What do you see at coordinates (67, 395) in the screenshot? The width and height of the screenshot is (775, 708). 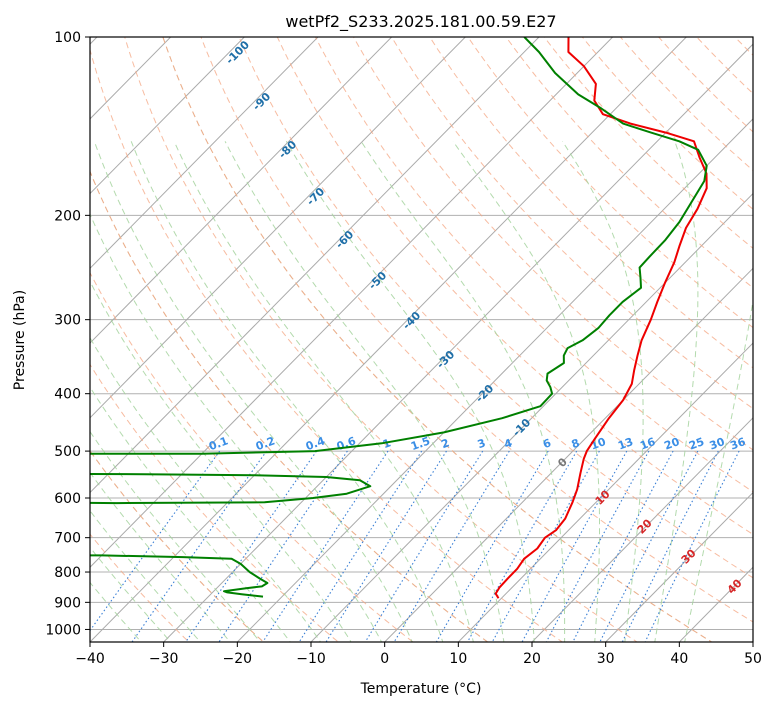 I see `y-tick-label: 400` at bounding box center [67, 395].